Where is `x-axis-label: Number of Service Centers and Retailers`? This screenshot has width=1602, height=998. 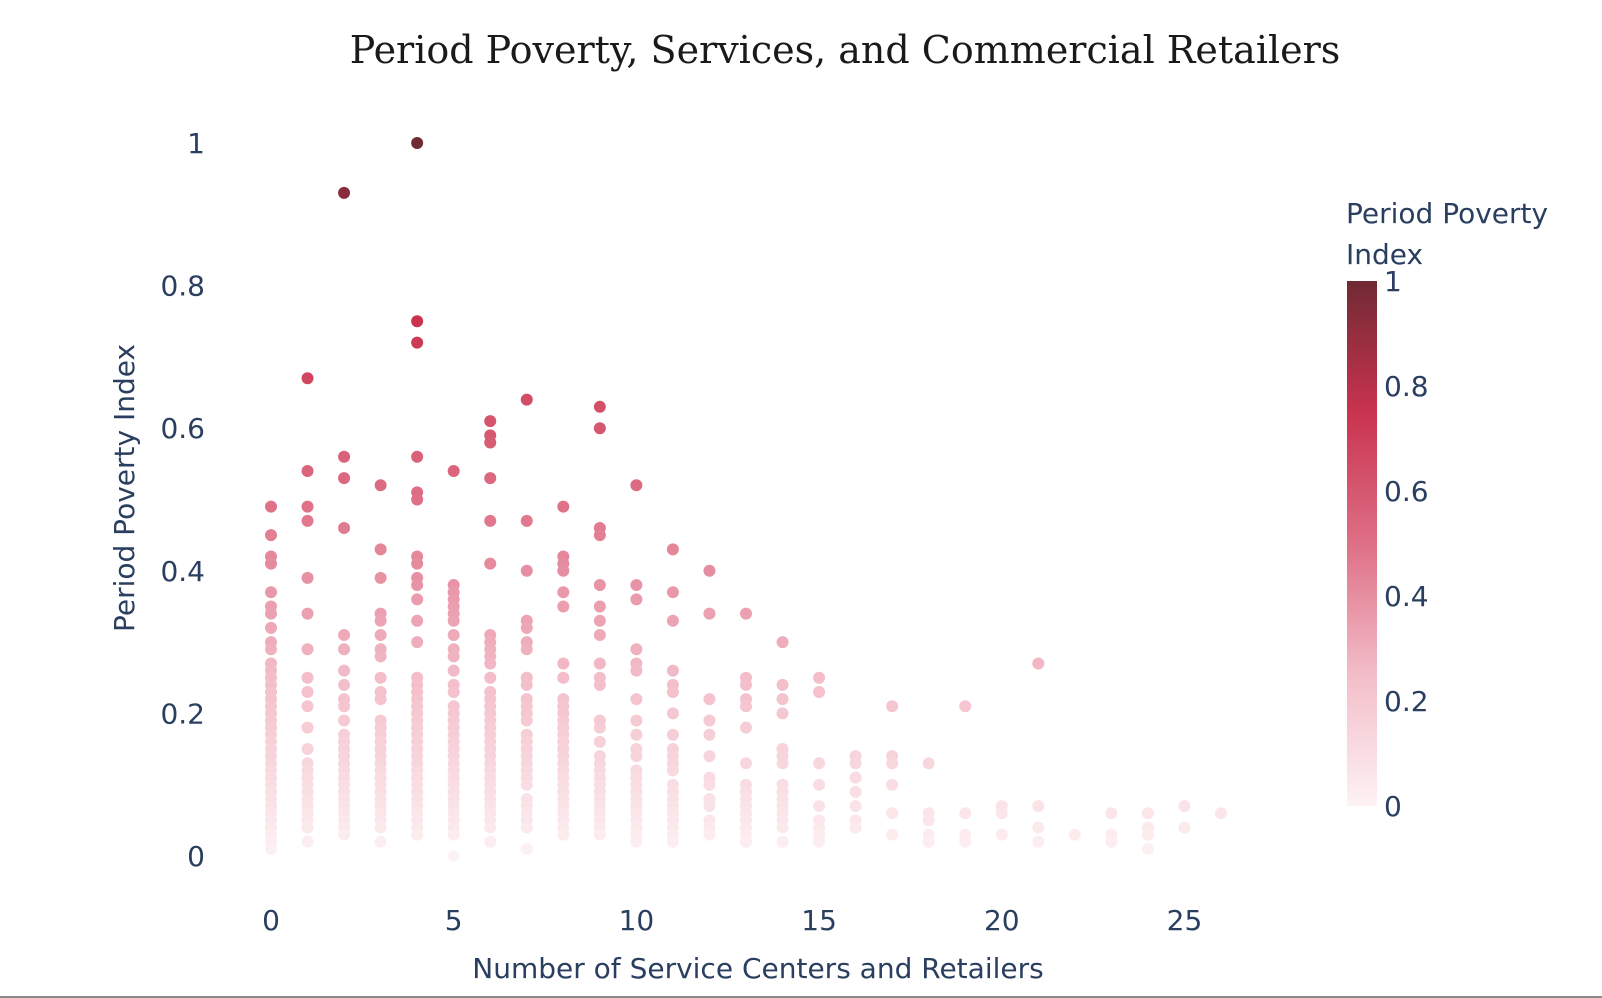 x-axis-label: Number of Service Centers and Retailers is located at coordinates (757, 968).